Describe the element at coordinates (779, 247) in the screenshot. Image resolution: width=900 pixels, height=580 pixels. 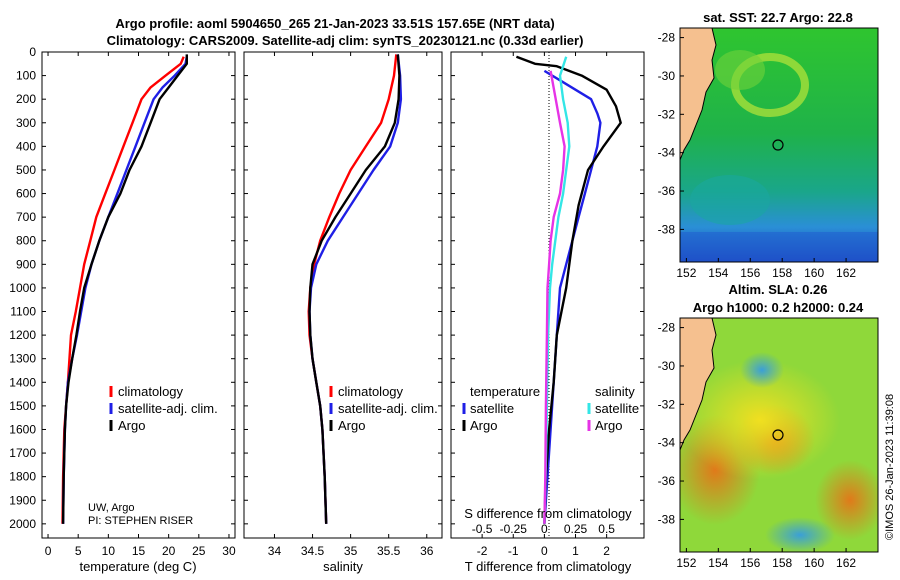
I see `sst-cold-band` at that location.